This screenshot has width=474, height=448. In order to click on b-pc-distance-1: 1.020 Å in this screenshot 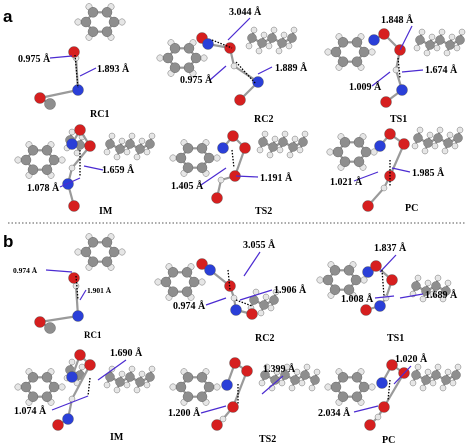, I will do `click(411, 359)`.